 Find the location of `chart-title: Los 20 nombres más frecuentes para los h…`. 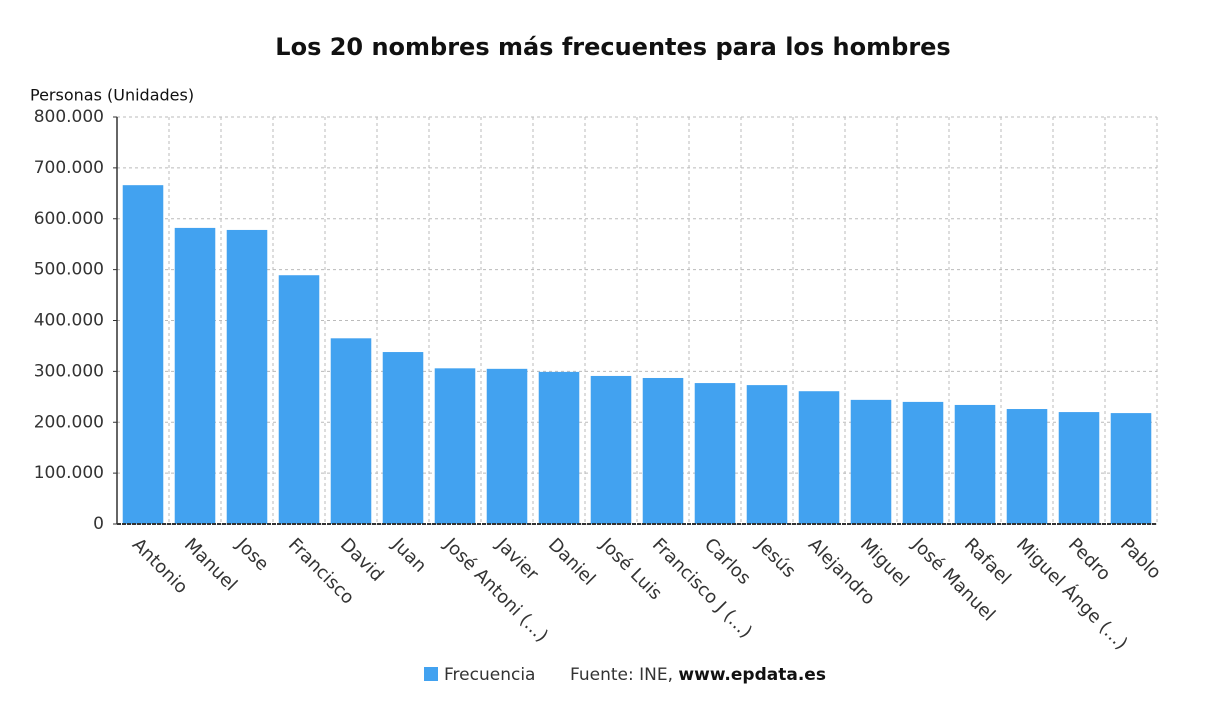

chart-title: Los 20 nombres más frecuentes para los h… is located at coordinates (612, 47).